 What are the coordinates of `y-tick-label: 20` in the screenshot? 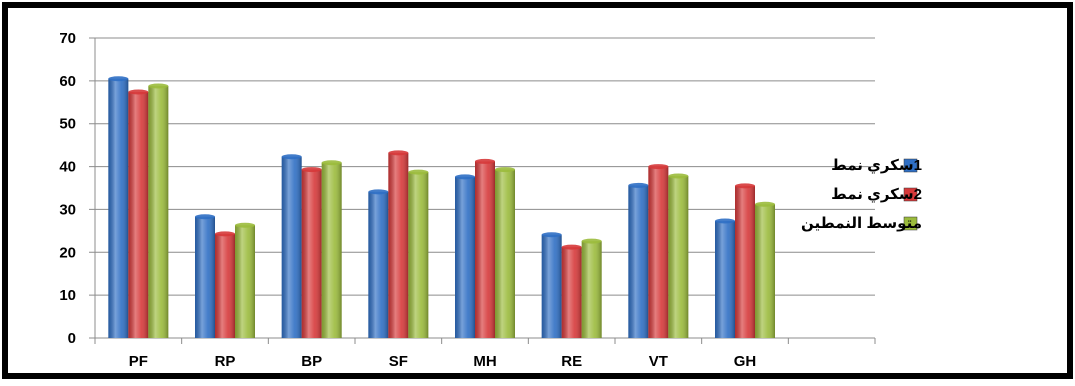 It's located at (67, 252).